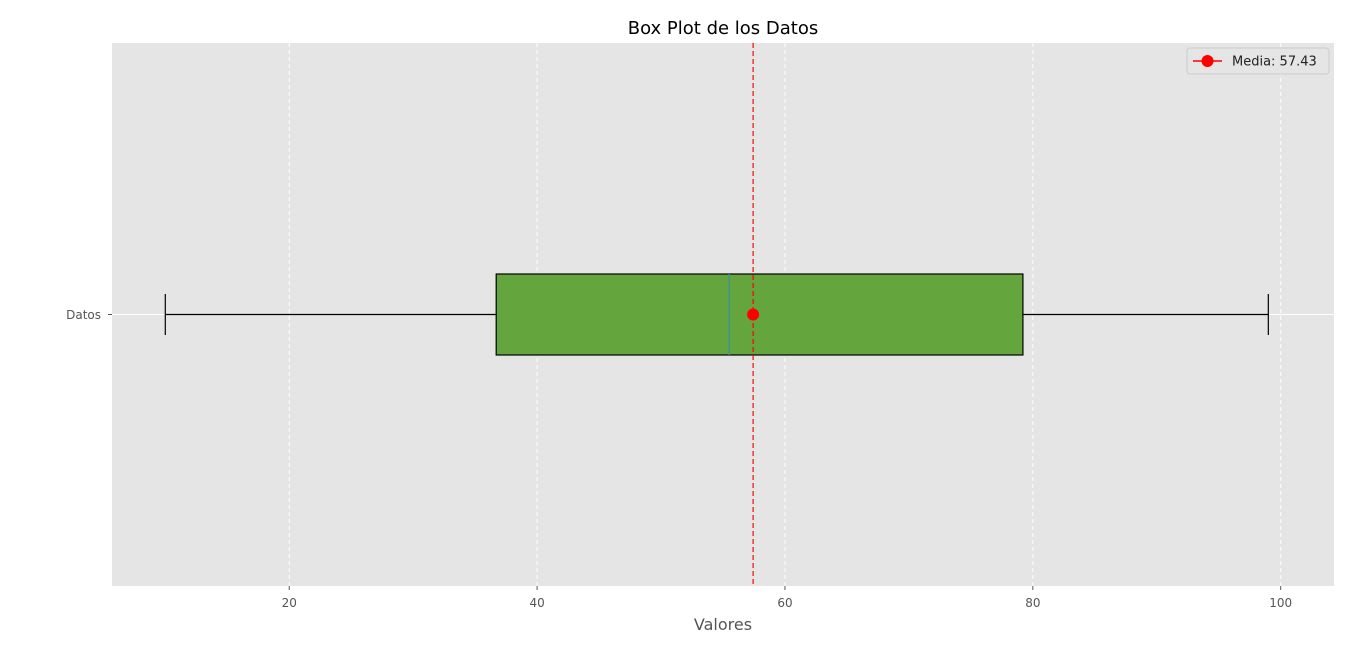 Image resolution: width=1360 pixels, height=655 pixels. What do you see at coordinates (1032, 603) in the screenshot?
I see `x-tick-label-80: 80` at bounding box center [1032, 603].